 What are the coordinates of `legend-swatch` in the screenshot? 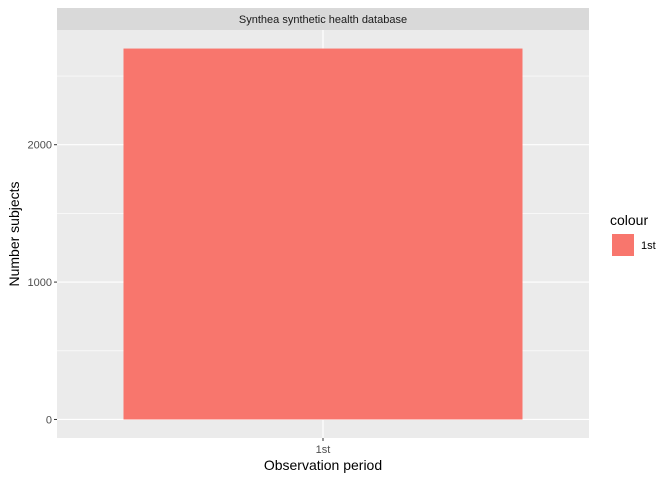 It's located at (623, 245).